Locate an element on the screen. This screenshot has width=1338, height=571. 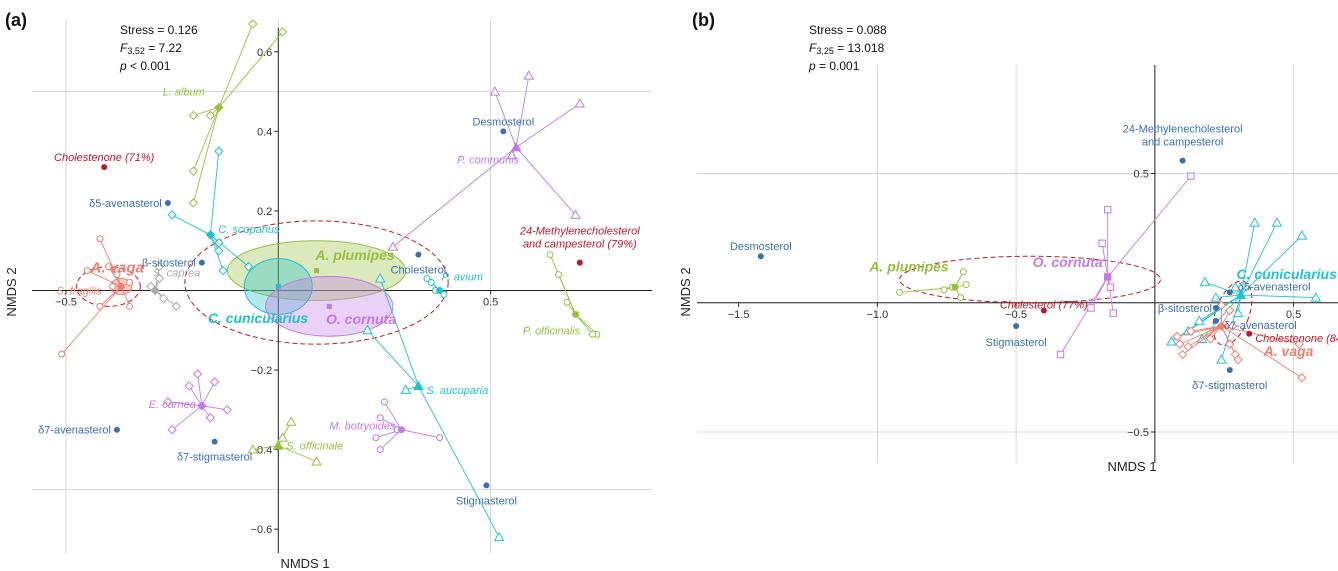
y-tick-label: 0.2 is located at coordinates (264, 212).